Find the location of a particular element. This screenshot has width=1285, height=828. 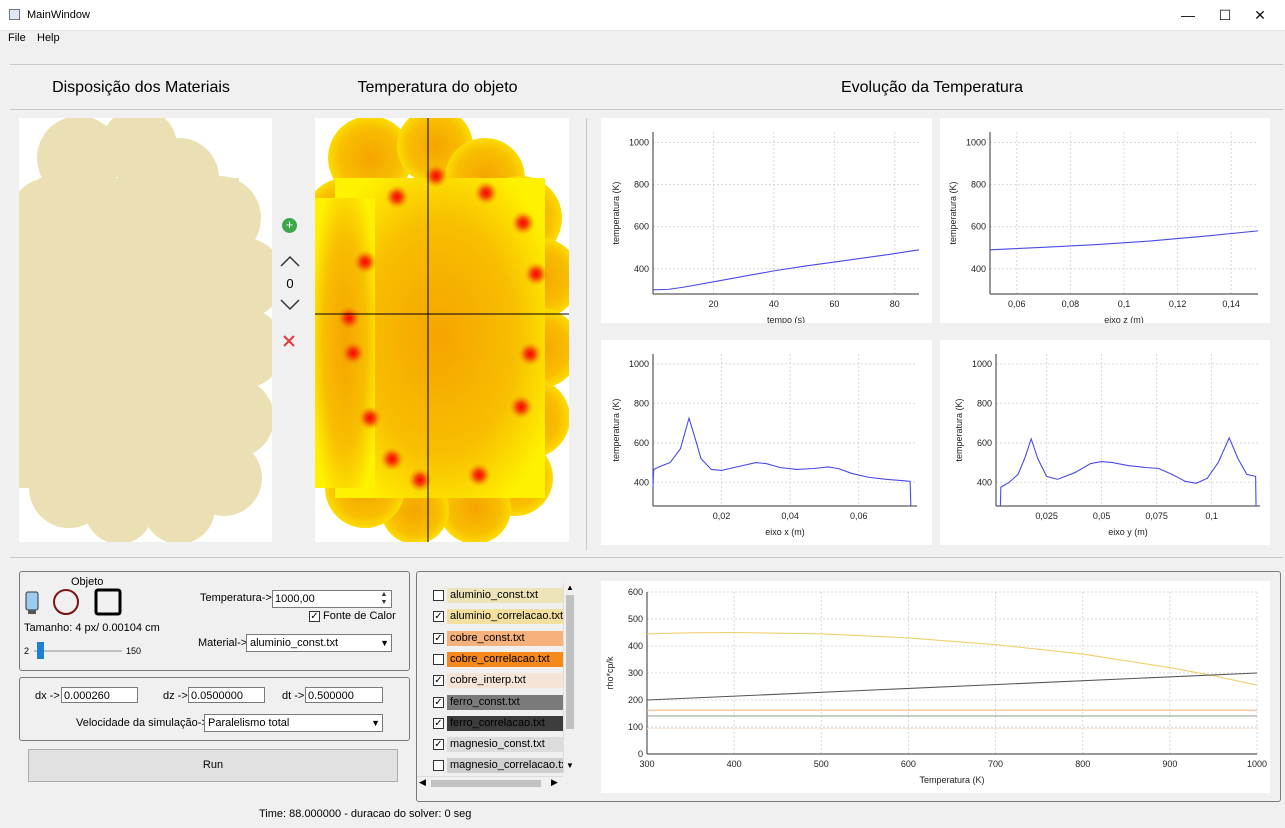

list-item: ✓ ferro_const.txt is located at coordinates (502, 703).